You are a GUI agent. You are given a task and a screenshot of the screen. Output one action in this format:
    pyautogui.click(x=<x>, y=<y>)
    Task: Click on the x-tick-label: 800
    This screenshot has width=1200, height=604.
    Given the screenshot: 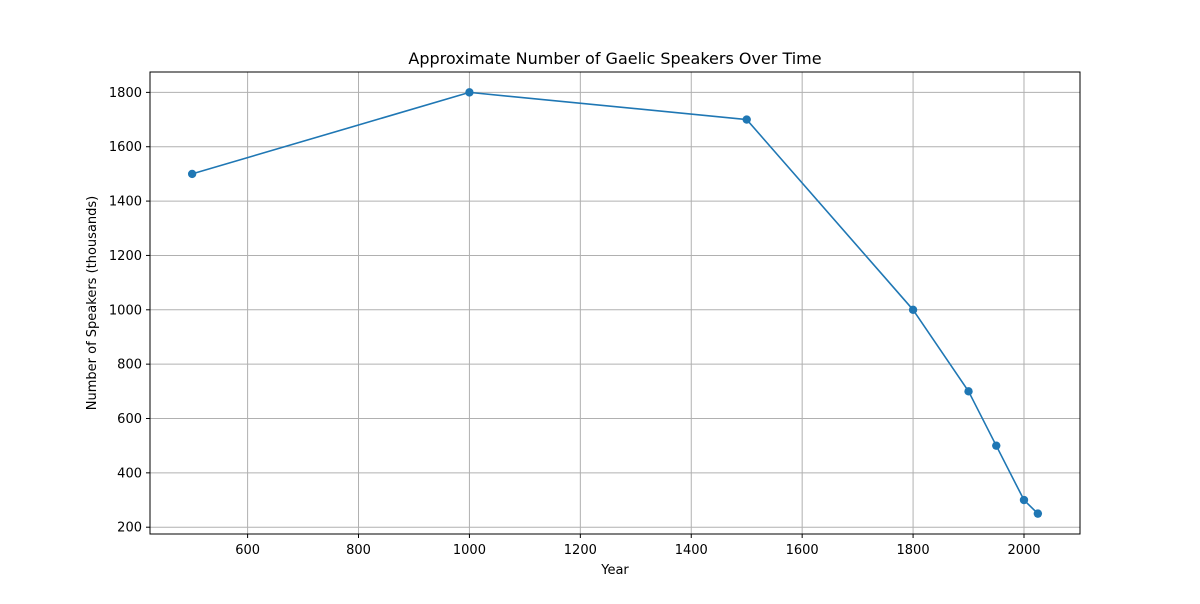 What is the action you would take?
    pyautogui.click(x=358, y=550)
    